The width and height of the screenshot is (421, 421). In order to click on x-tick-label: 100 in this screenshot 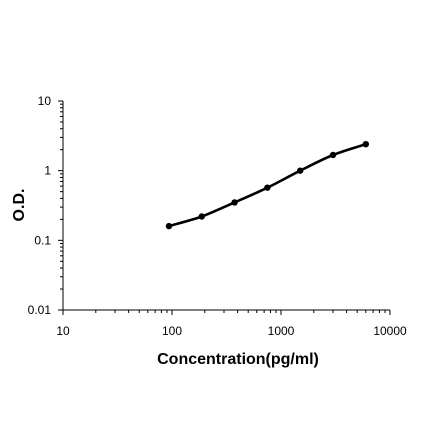, I will do `click(172, 331)`.